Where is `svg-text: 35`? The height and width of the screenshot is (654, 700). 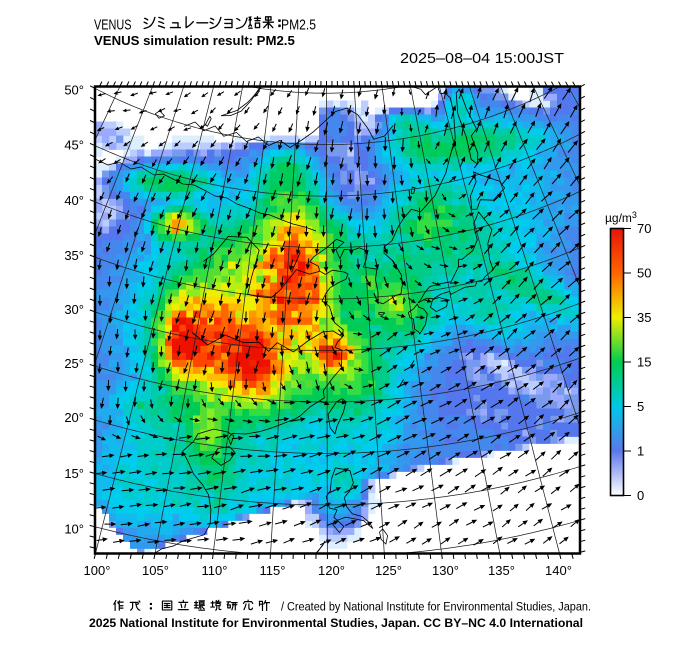 svg-text: 35 is located at coordinates (644, 317).